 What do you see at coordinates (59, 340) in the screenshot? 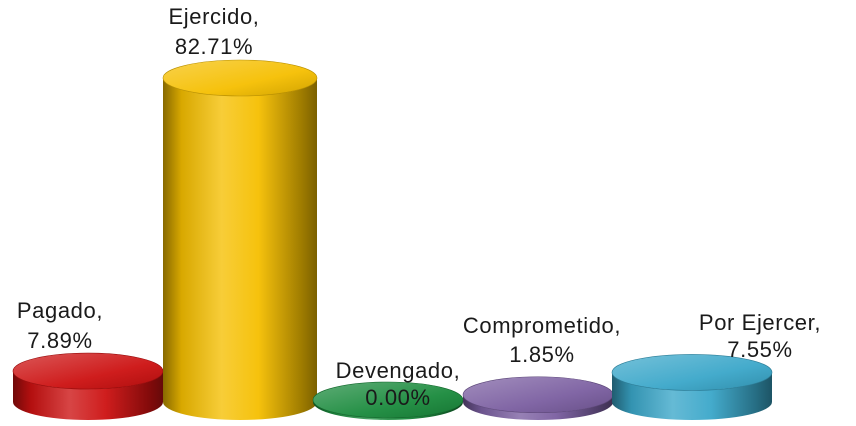
I see `data-label-value-pagado: 7.89%` at bounding box center [59, 340].